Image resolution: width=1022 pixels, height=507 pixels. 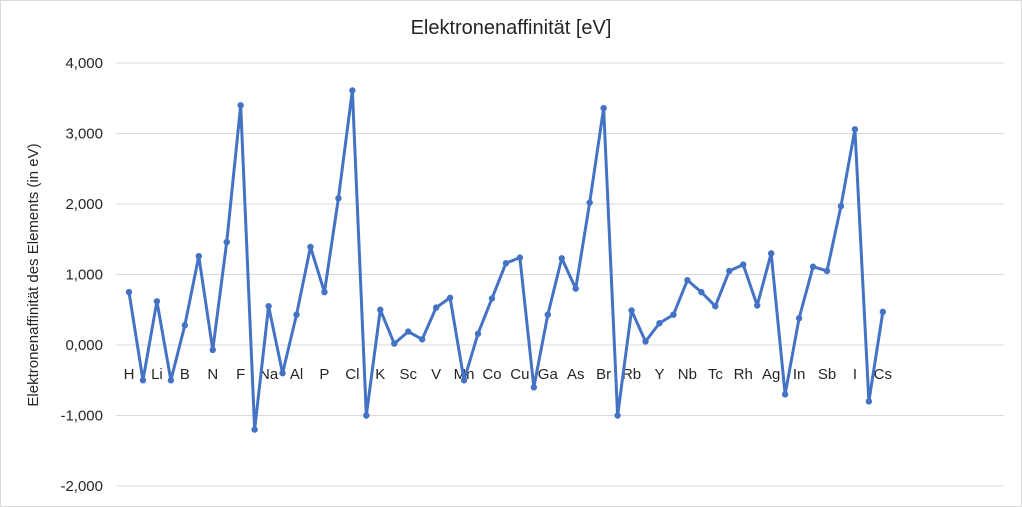 I want to click on x-tick-label: Nb, so click(x=687, y=374).